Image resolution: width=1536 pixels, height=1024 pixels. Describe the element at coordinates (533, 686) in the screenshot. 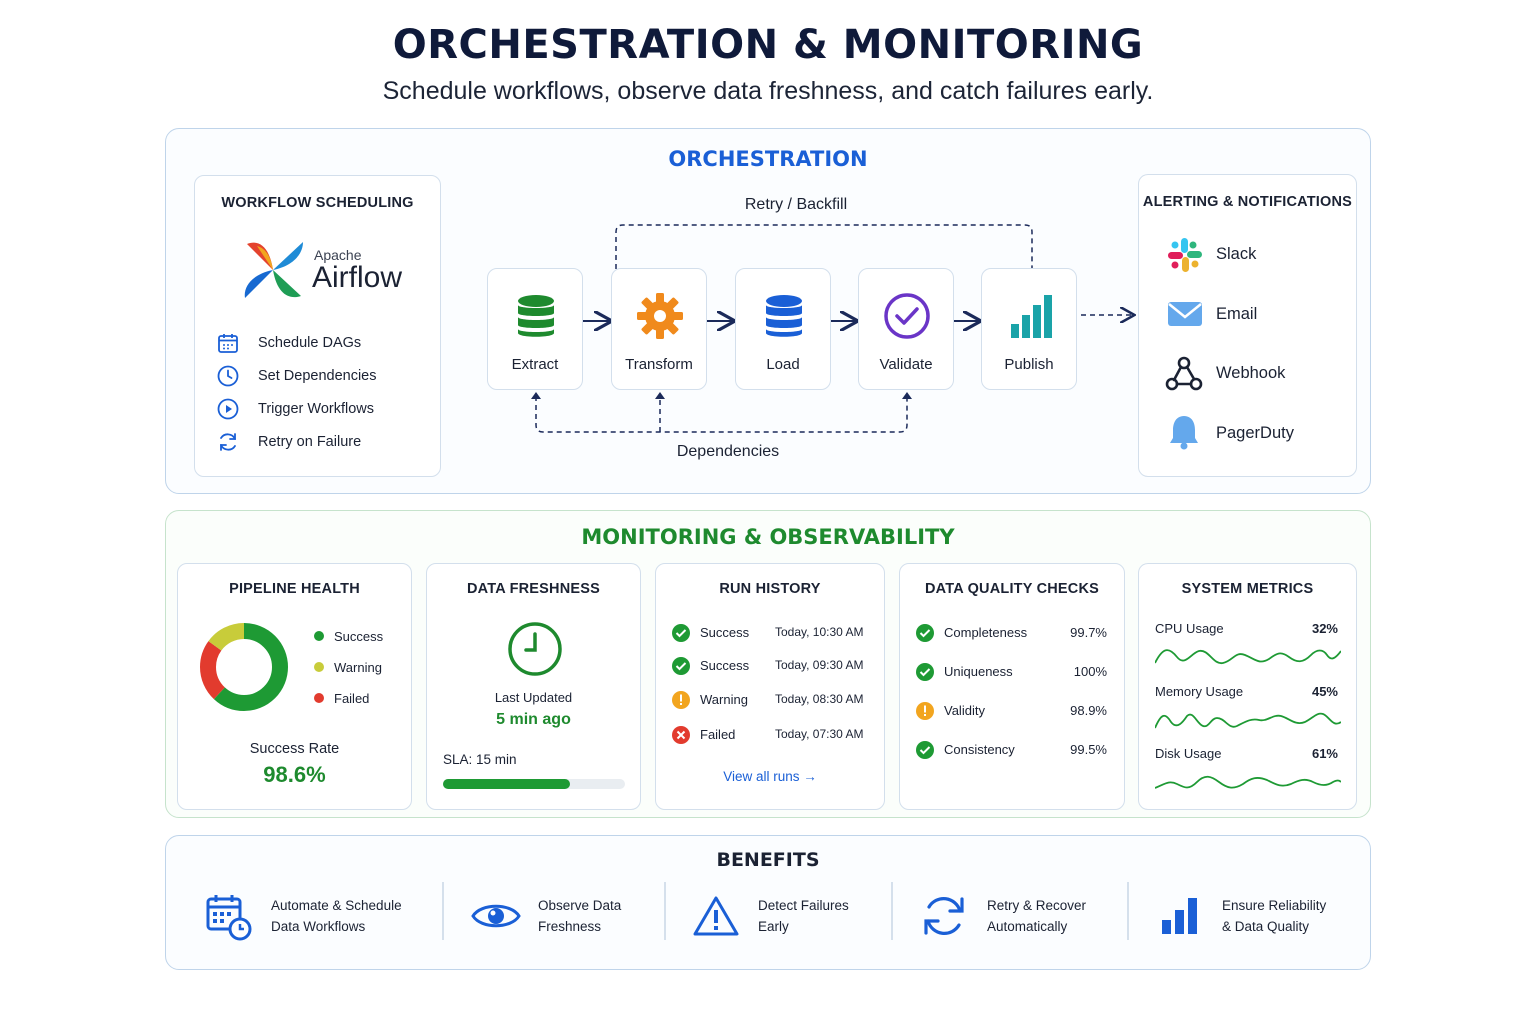

I see `data-freshness-card: DATA FRESHNESS` at that location.